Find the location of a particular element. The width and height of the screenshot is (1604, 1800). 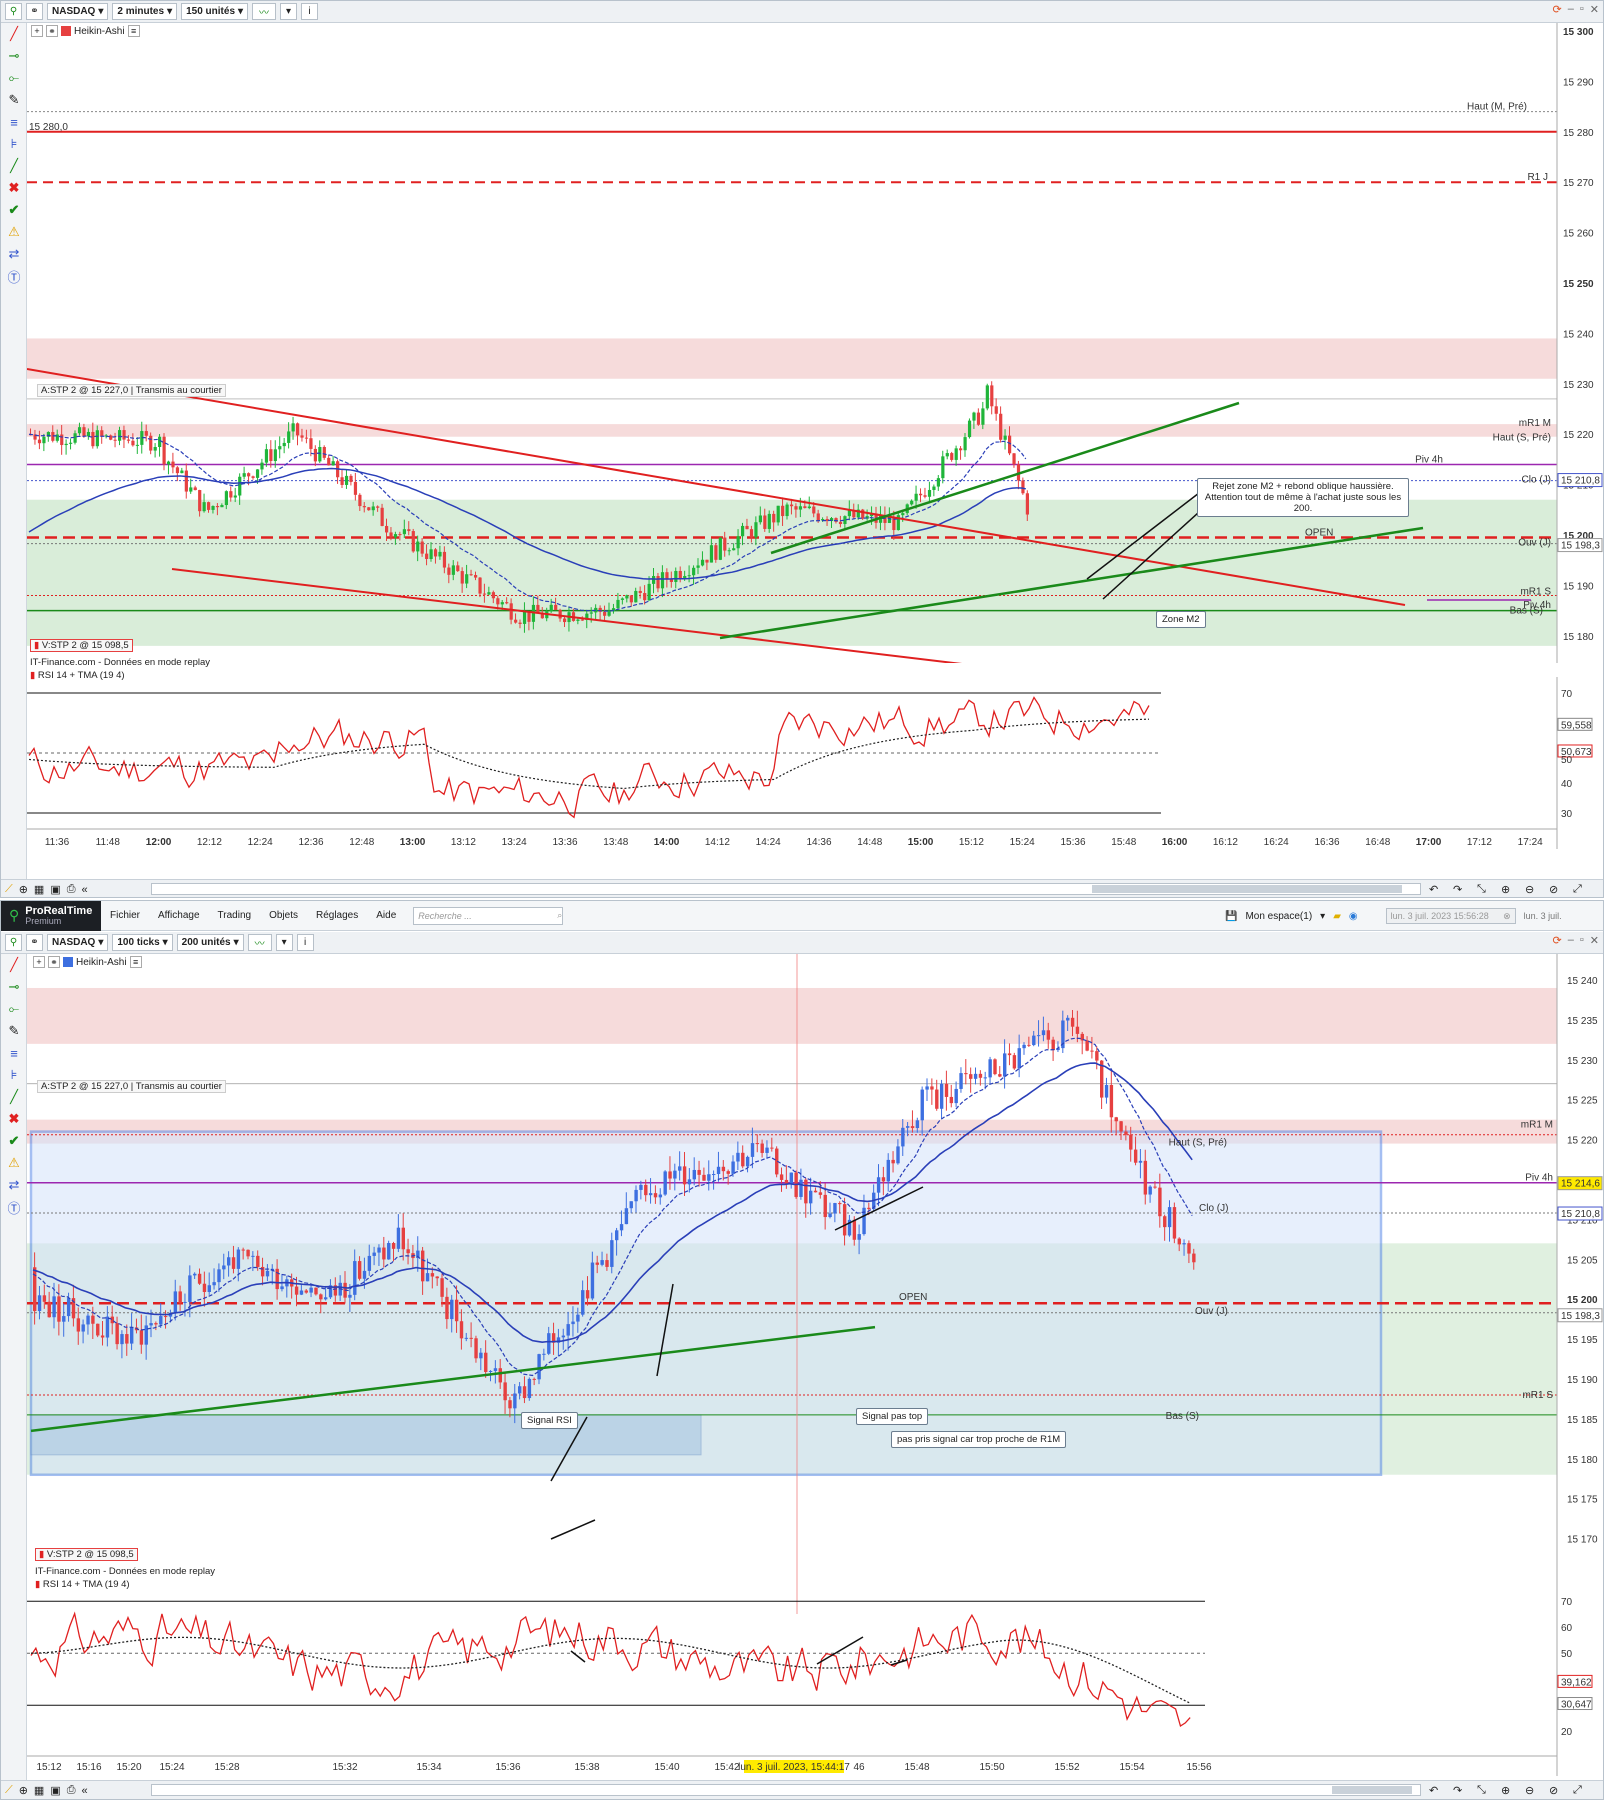

units-select: 150 unités ▾ is located at coordinates (215, 11).